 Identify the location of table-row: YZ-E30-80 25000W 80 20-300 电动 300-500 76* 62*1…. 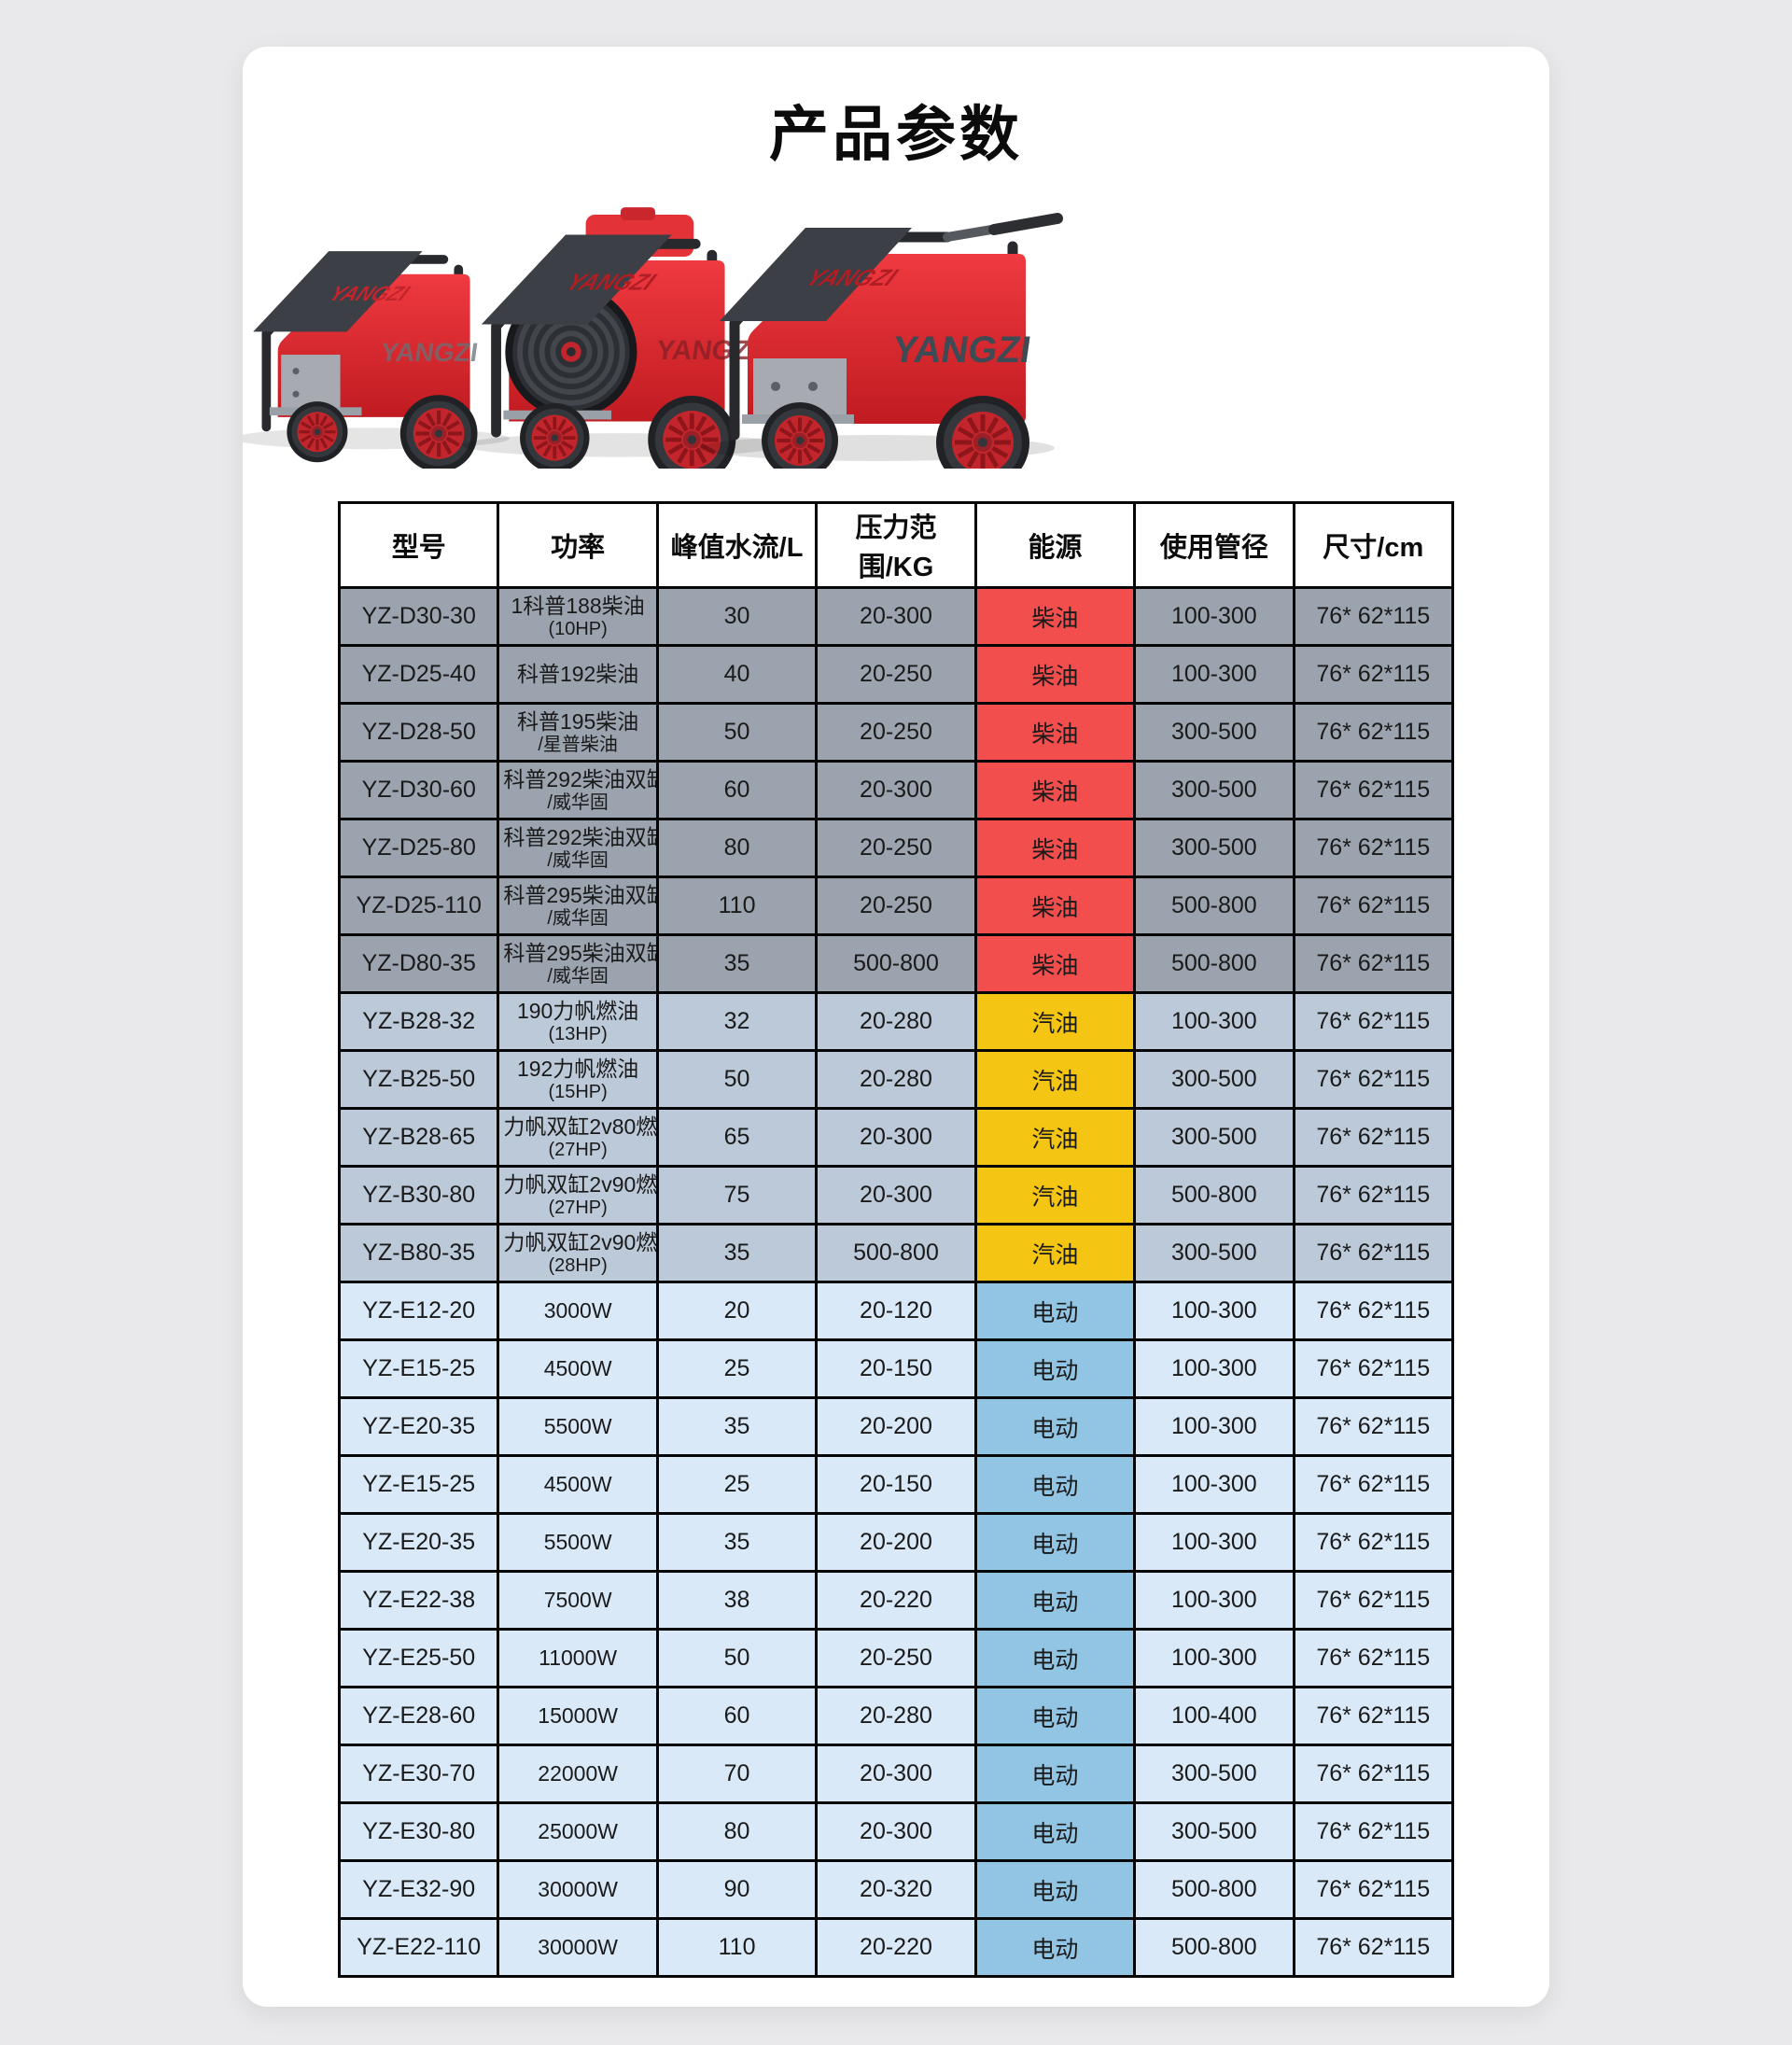
(896, 1831).